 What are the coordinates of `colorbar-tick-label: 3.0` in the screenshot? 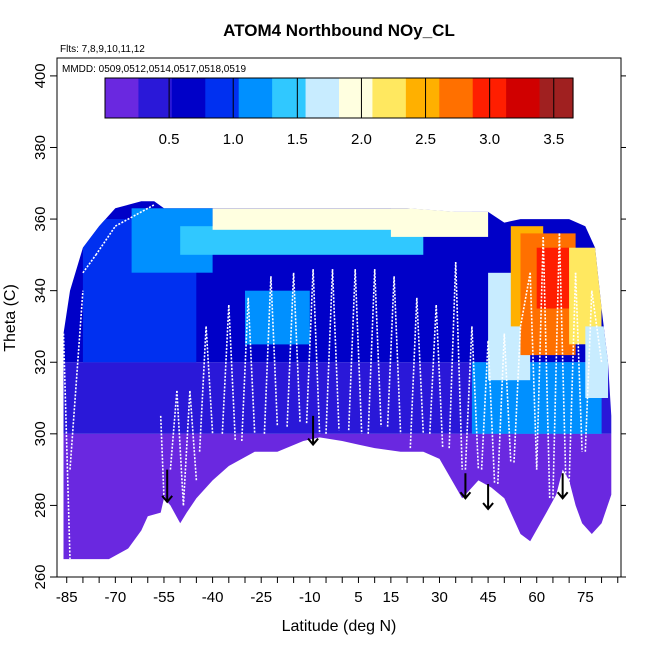 It's located at (489, 139).